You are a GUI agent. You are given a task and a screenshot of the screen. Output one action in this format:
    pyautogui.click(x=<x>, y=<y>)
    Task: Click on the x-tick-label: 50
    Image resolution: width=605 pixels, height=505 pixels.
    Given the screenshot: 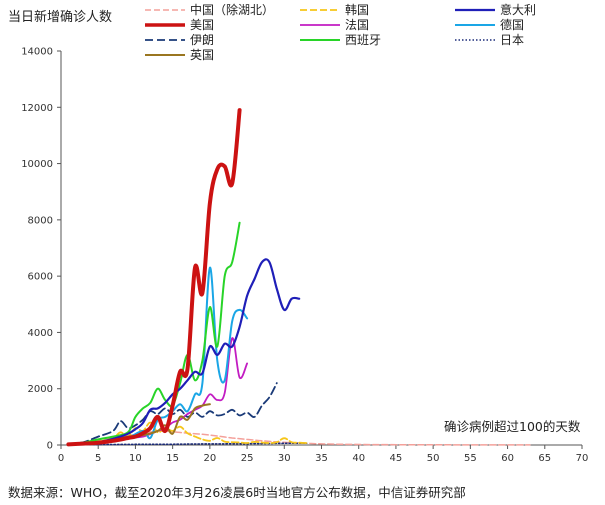 What is the action you would take?
    pyautogui.click(x=433, y=458)
    